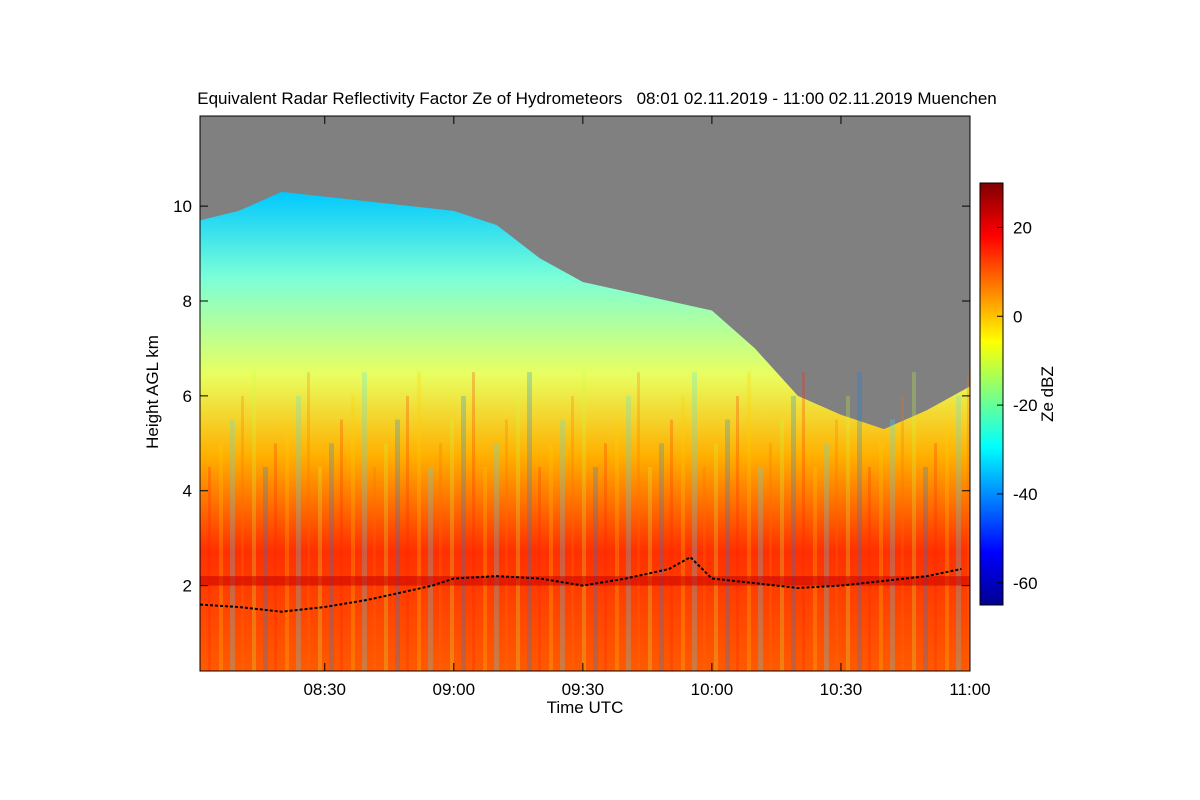 This screenshot has width=1200, height=800. I want to click on bright-band, so click(585, 581).